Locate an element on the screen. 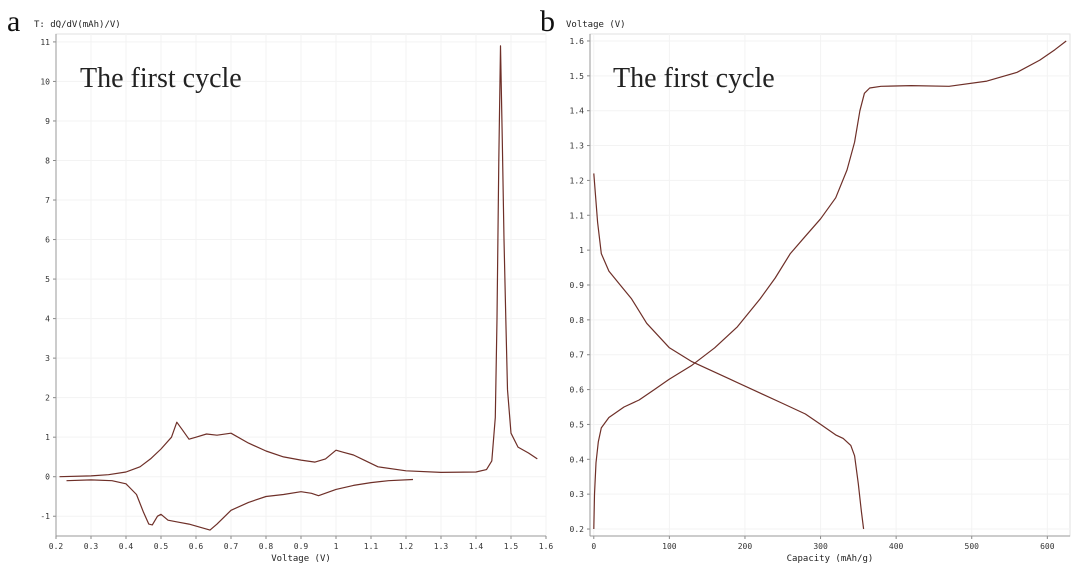  x-tick-label: 0.2 is located at coordinates (56, 546).